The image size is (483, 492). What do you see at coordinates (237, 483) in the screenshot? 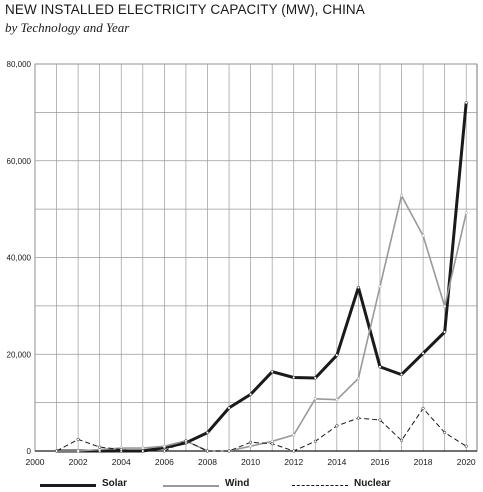
I see `legend-label-wind: Wind` at bounding box center [237, 483].